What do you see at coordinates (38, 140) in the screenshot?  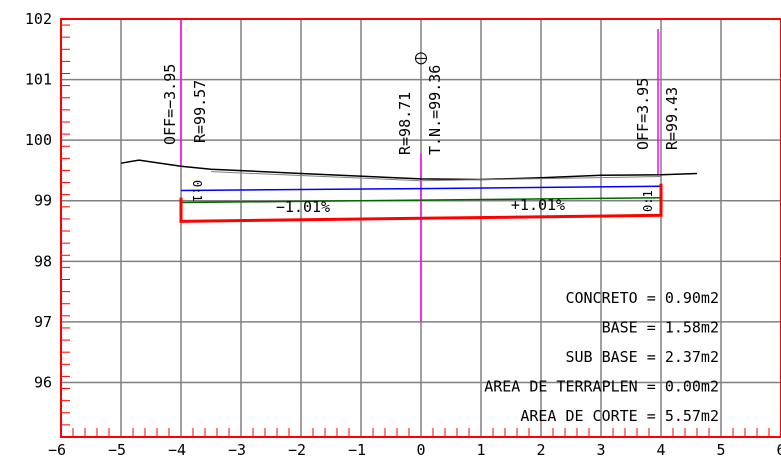 I see `y-tick-label: 100` at bounding box center [38, 140].